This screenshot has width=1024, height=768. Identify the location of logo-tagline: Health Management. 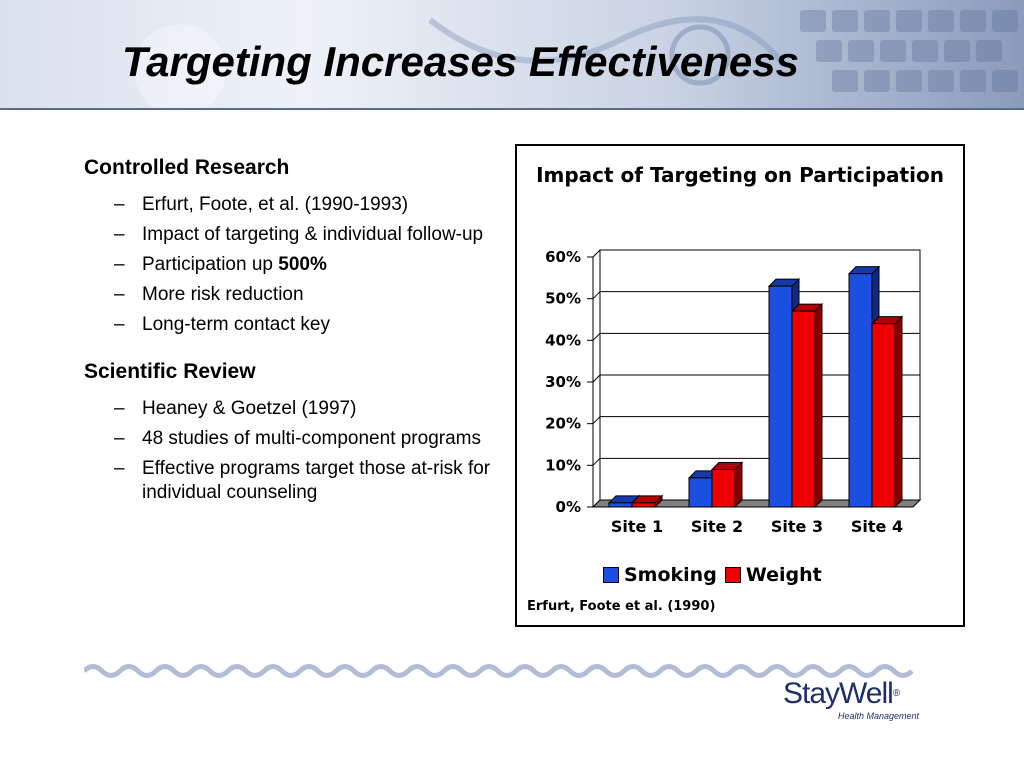
(879, 716).